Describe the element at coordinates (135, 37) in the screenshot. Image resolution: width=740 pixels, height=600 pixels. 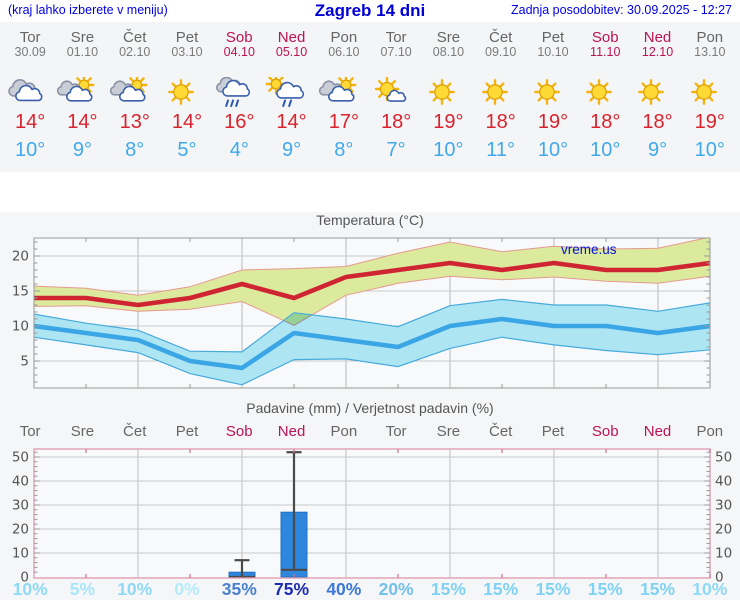
I see `day-name: Čet` at that location.